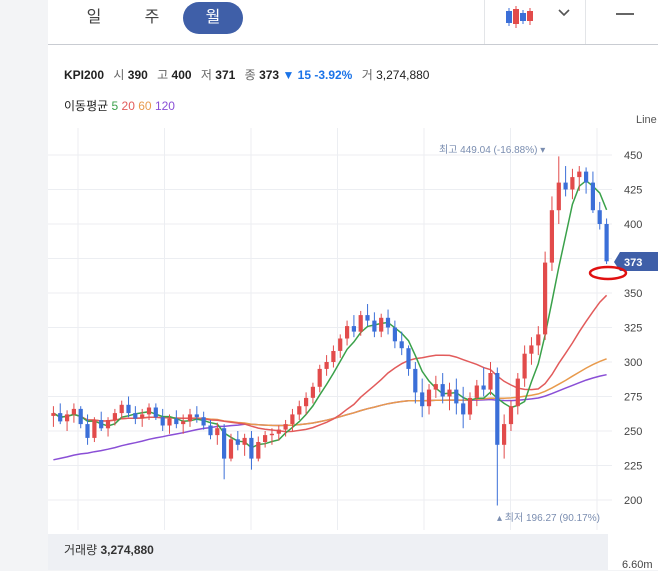  I want to click on ma5-label: 5, so click(115, 106).